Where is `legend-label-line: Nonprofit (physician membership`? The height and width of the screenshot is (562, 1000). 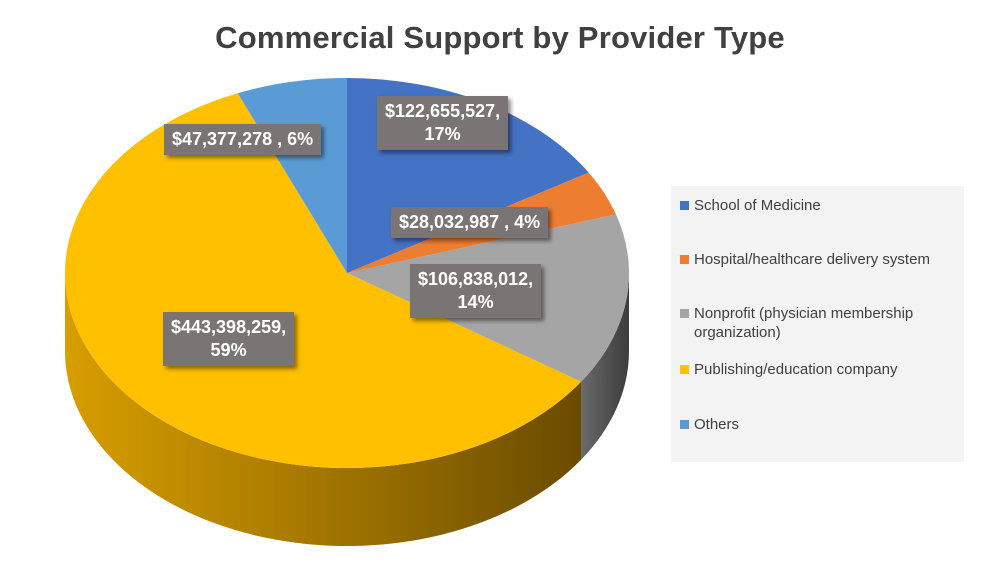 legend-label-line: Nonprofit (physician membership is located at coordinates (804, 313).